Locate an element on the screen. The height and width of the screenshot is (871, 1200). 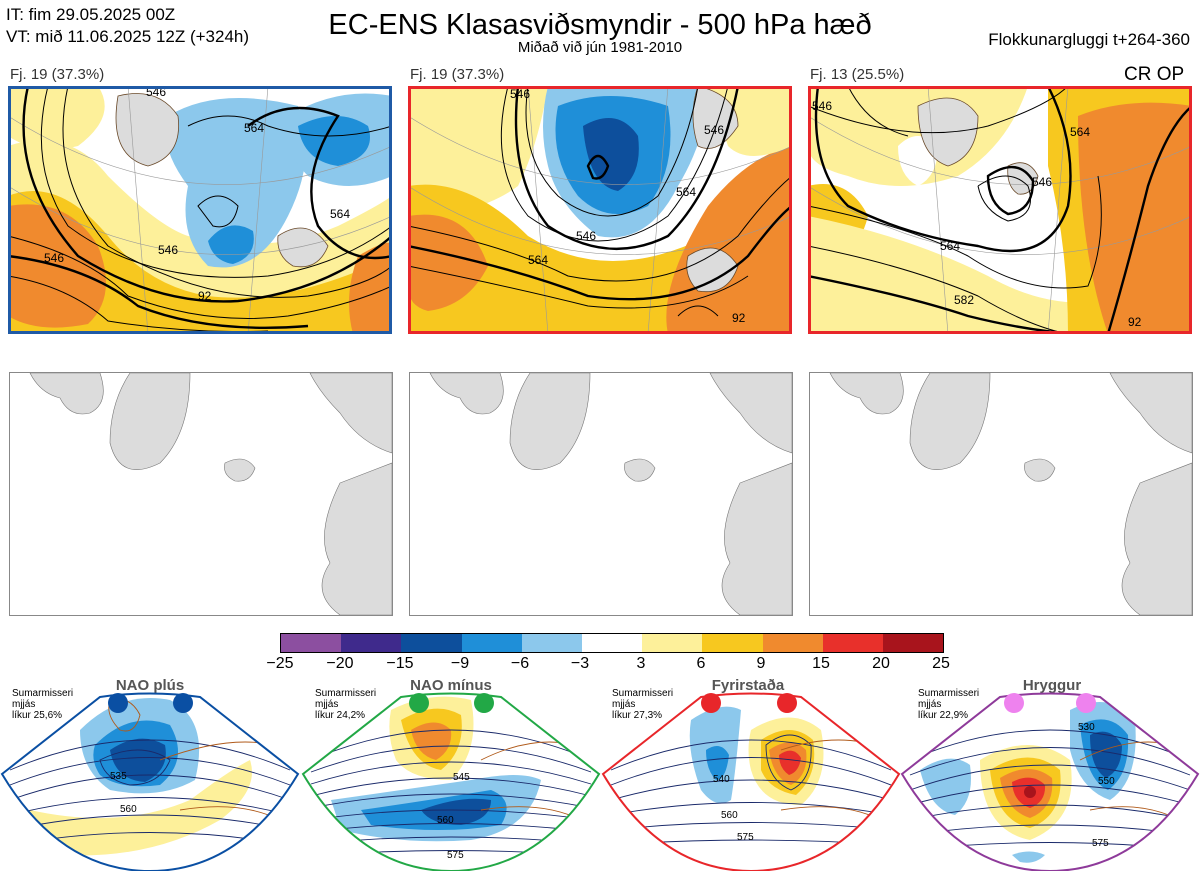
colorbar-tick: 3 is located at coordinates (641, 663).